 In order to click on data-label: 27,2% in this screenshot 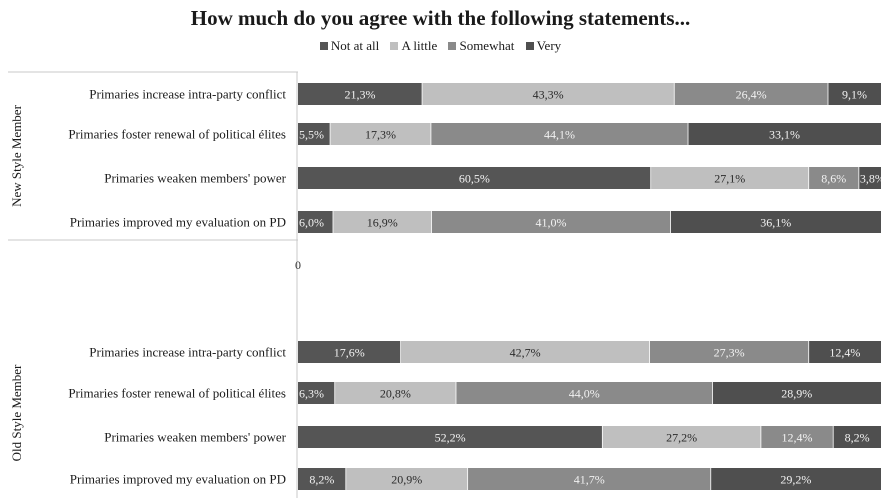, I will do `click(681, 438)`.